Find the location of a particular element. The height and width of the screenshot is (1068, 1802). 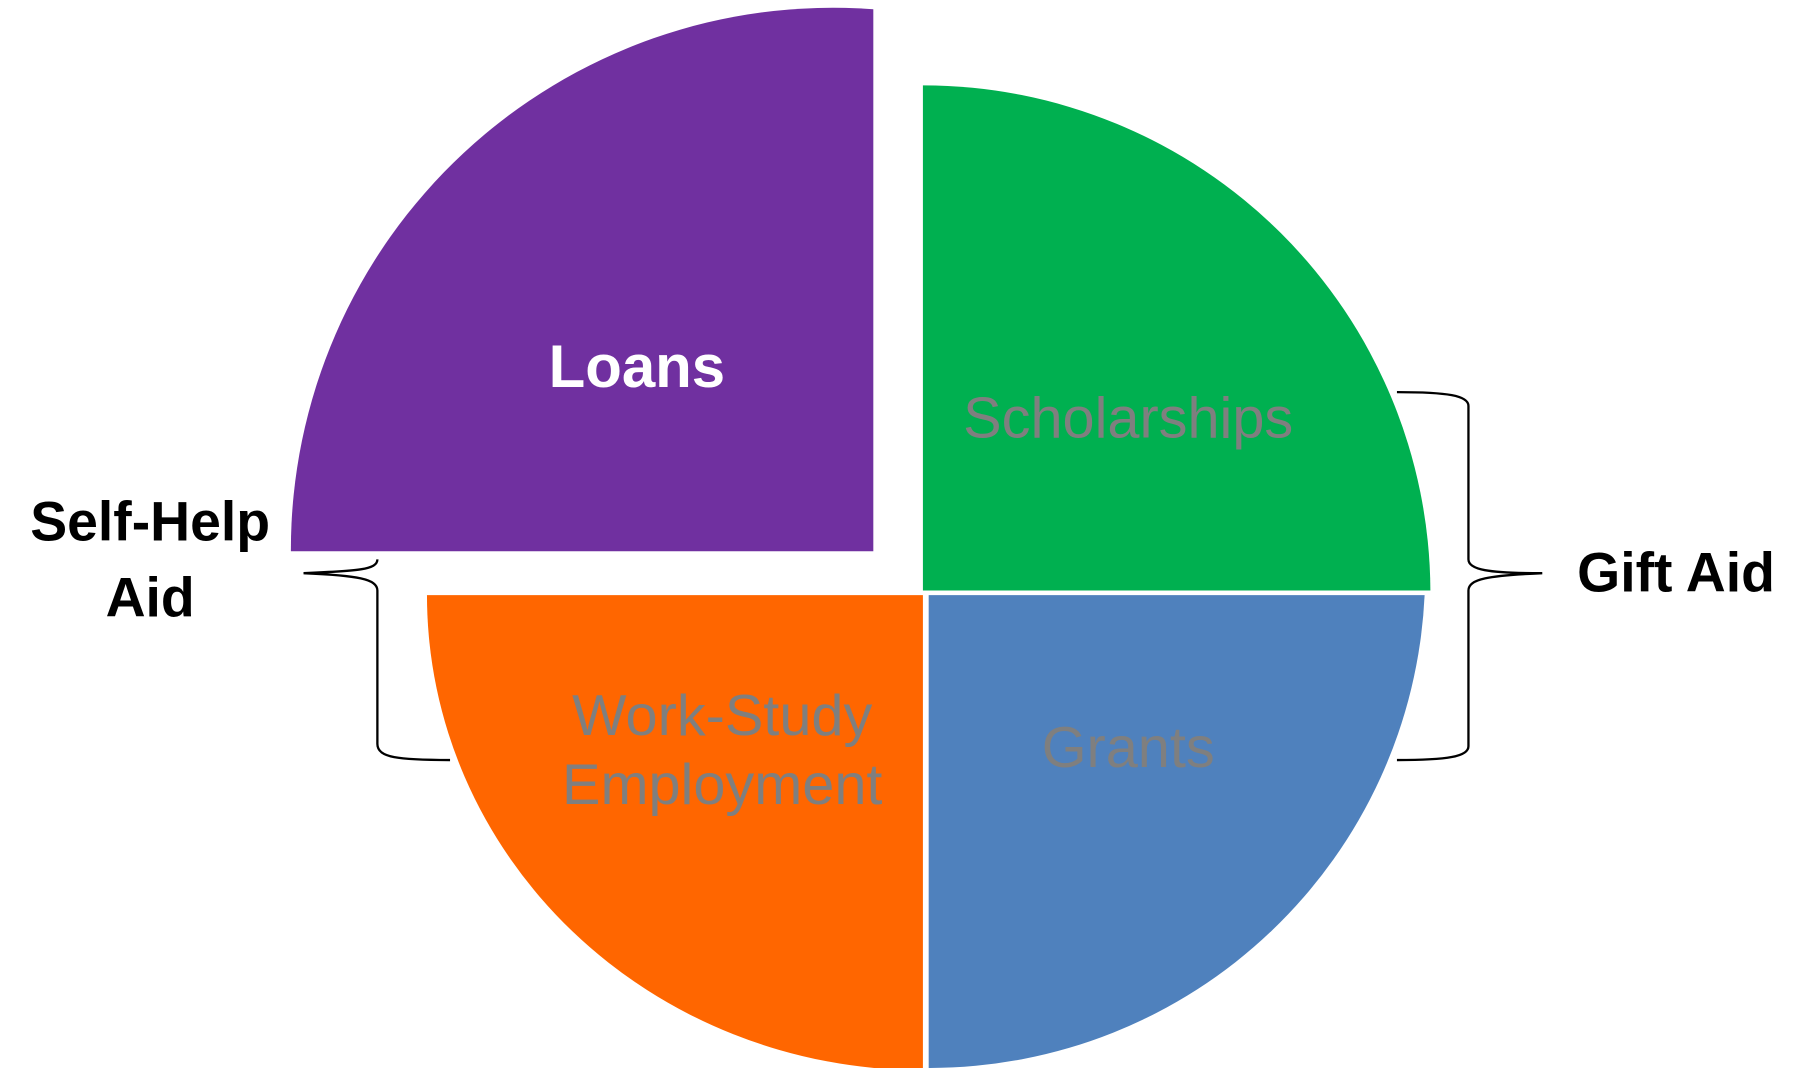

segment-label: Loans is located at coordinates (637, 366).